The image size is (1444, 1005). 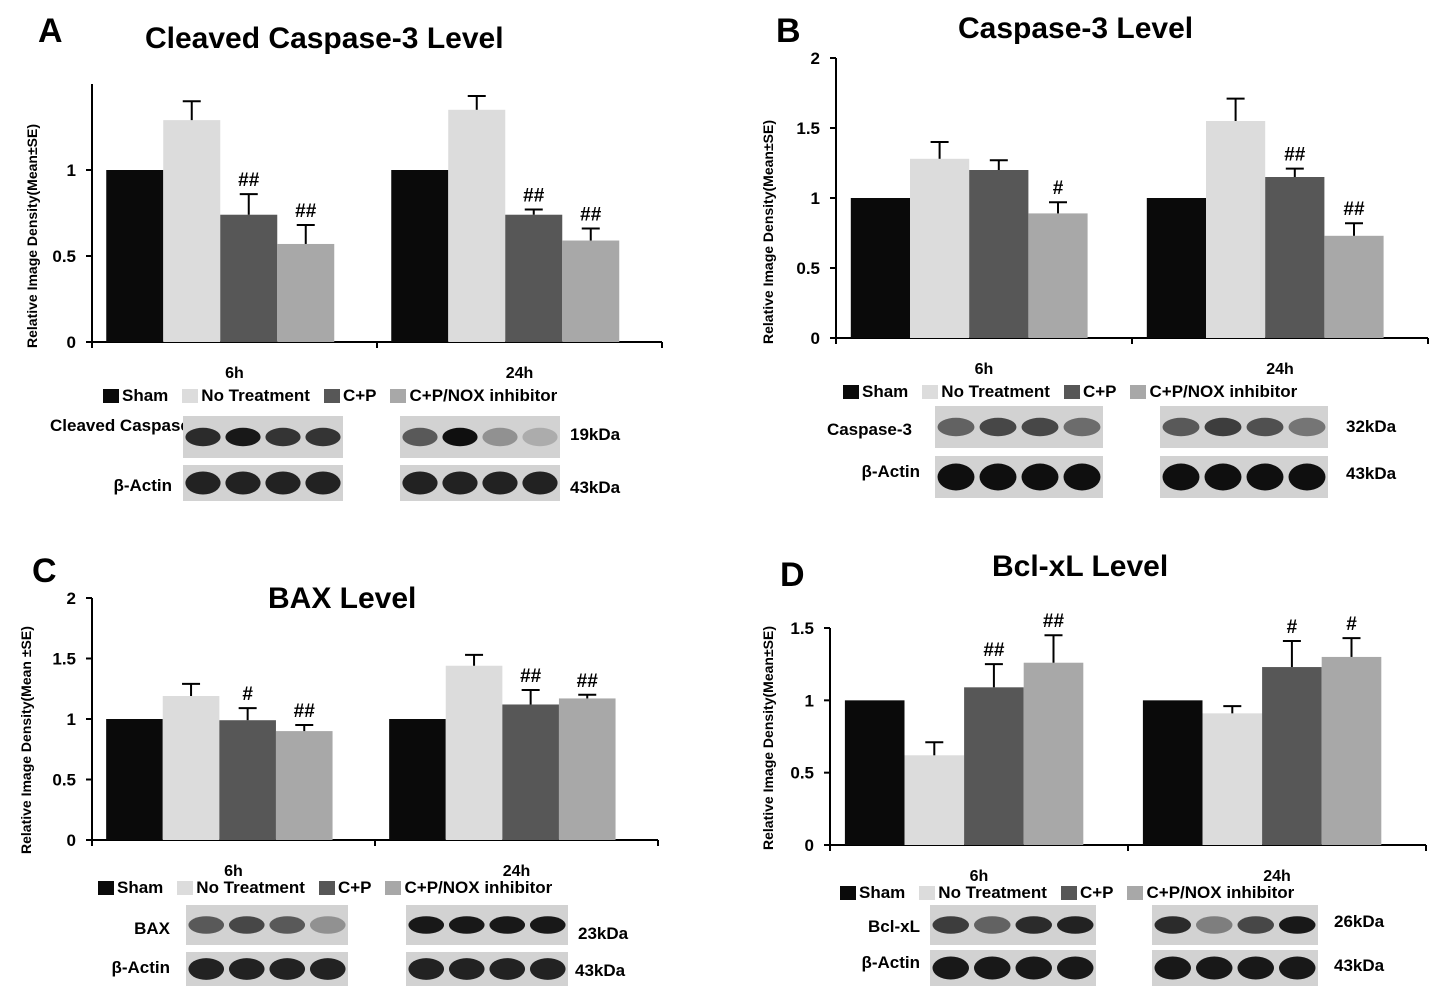 What do you see at coordinates (64, 780) in the screenshot?
I see `y-tick-label: 0.5` at bounding box center [64, 780].